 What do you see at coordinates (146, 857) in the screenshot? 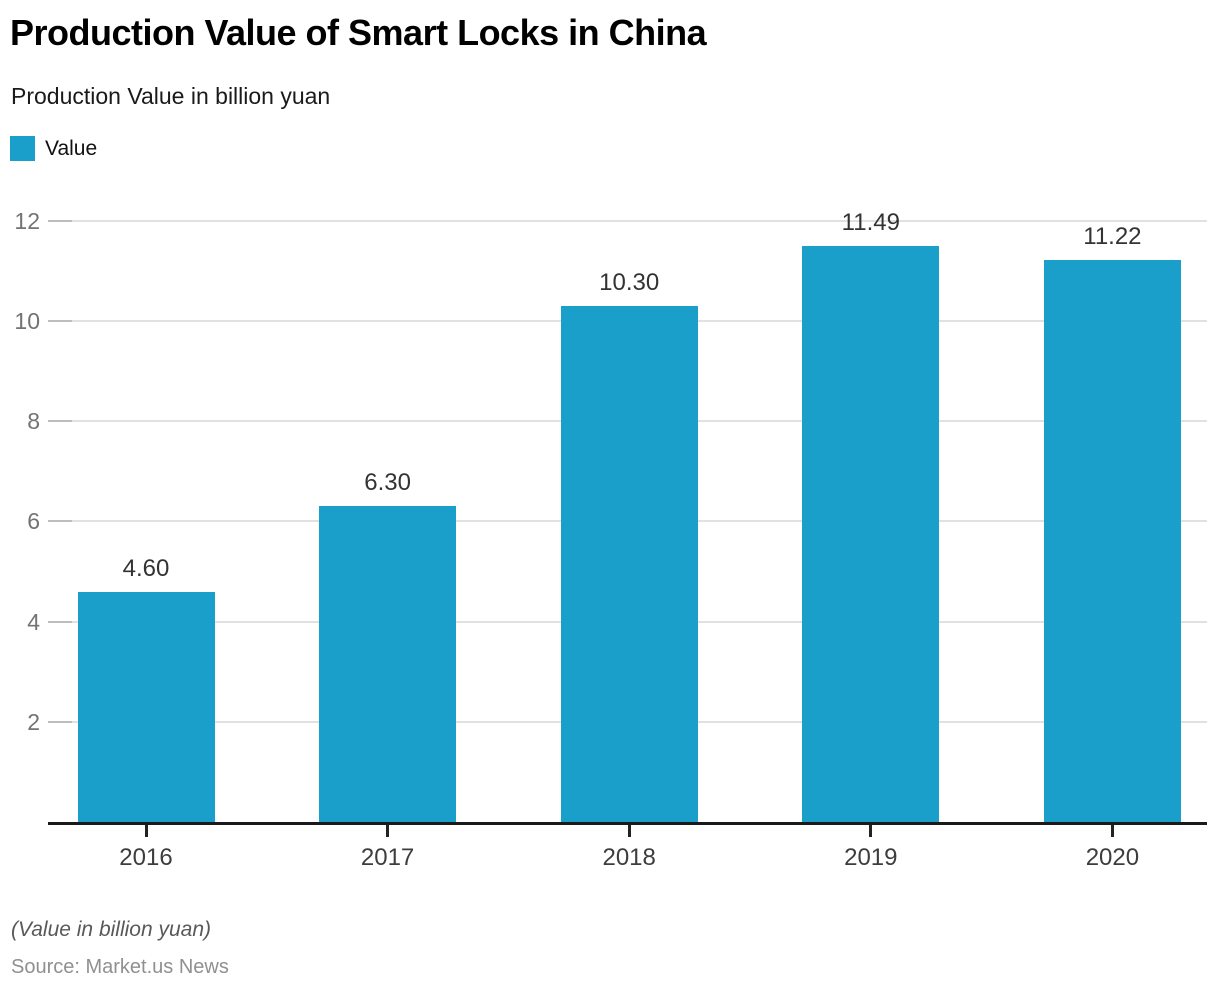
I see `x-axis-label: 2016` at bounding box center [146, 857].